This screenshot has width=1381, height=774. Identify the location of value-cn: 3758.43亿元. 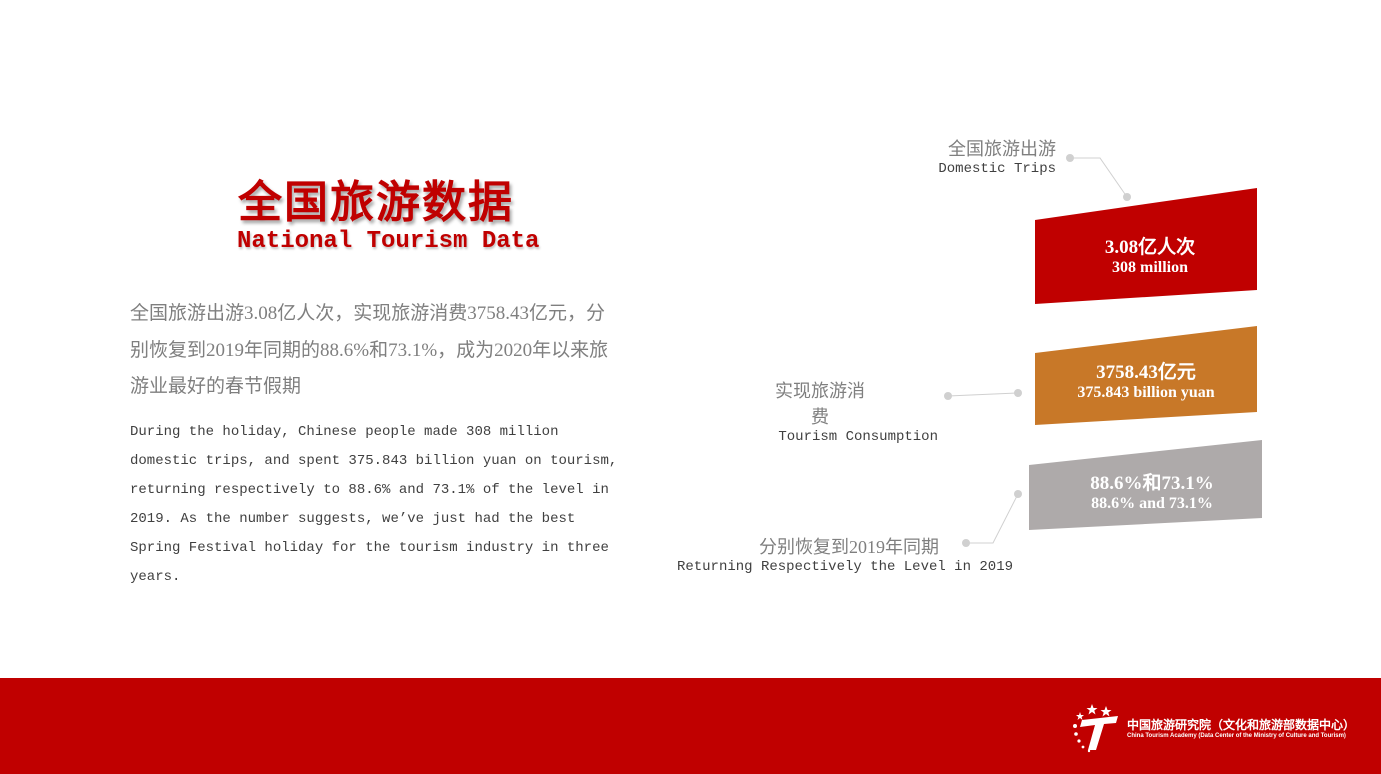
(1146, 372).